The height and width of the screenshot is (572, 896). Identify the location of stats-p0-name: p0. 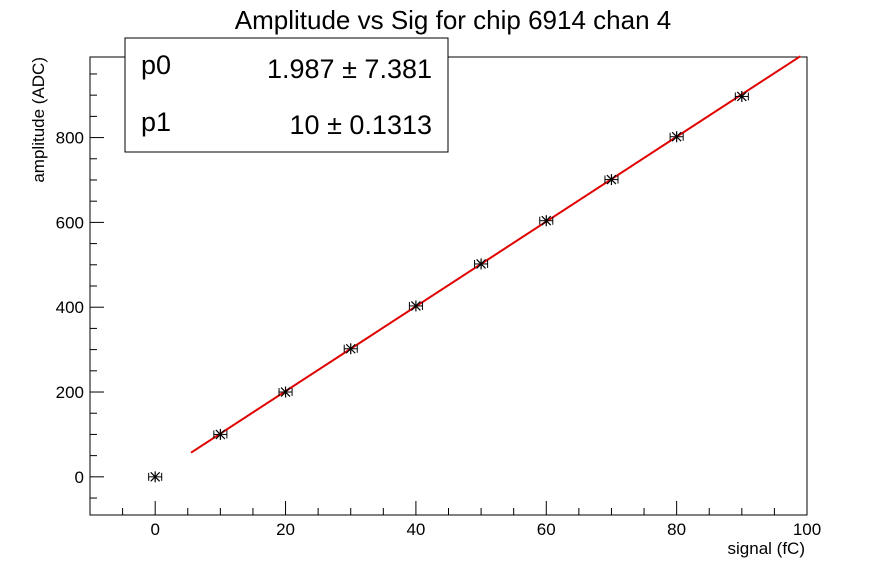
(156, 65).